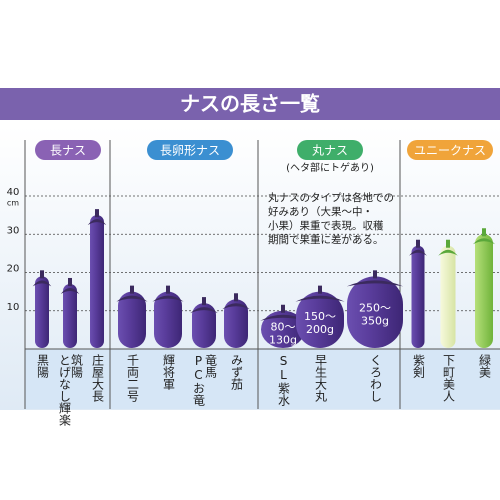  I want to click on value-label: 250〜, so click(375, 308).